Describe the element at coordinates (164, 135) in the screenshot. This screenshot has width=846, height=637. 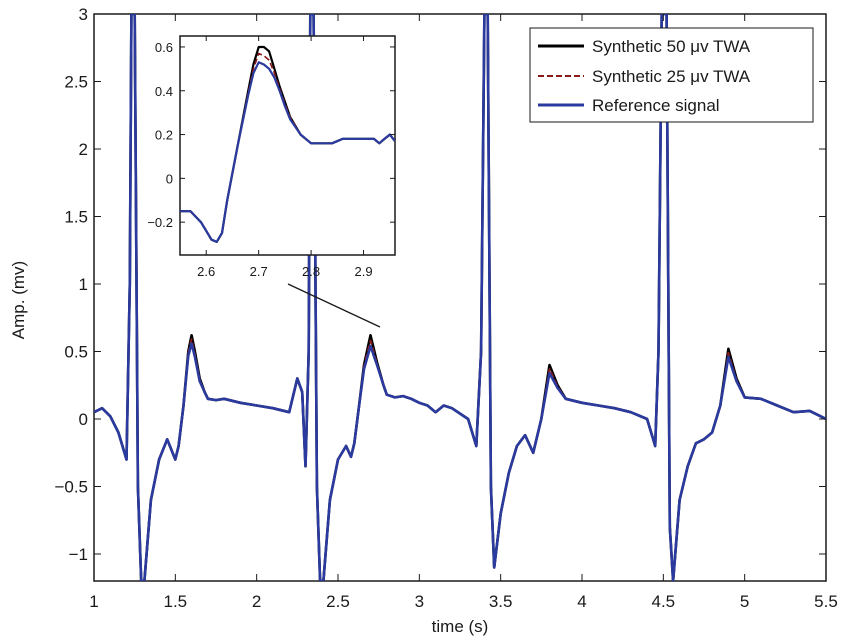
I see `inset-y-tick-label: 0.2` at that location.